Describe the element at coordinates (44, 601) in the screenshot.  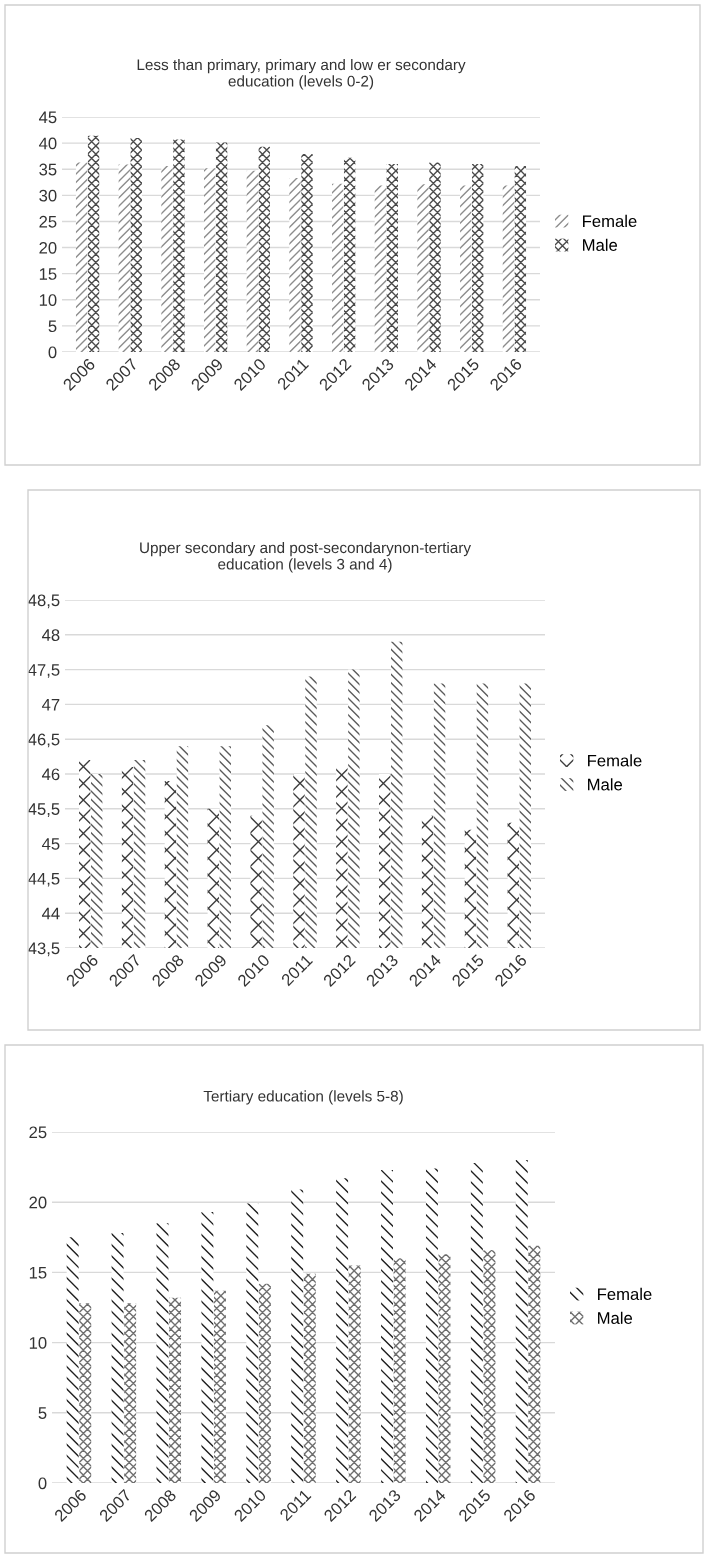
I see `y-tick-label: 48,5` at that location.